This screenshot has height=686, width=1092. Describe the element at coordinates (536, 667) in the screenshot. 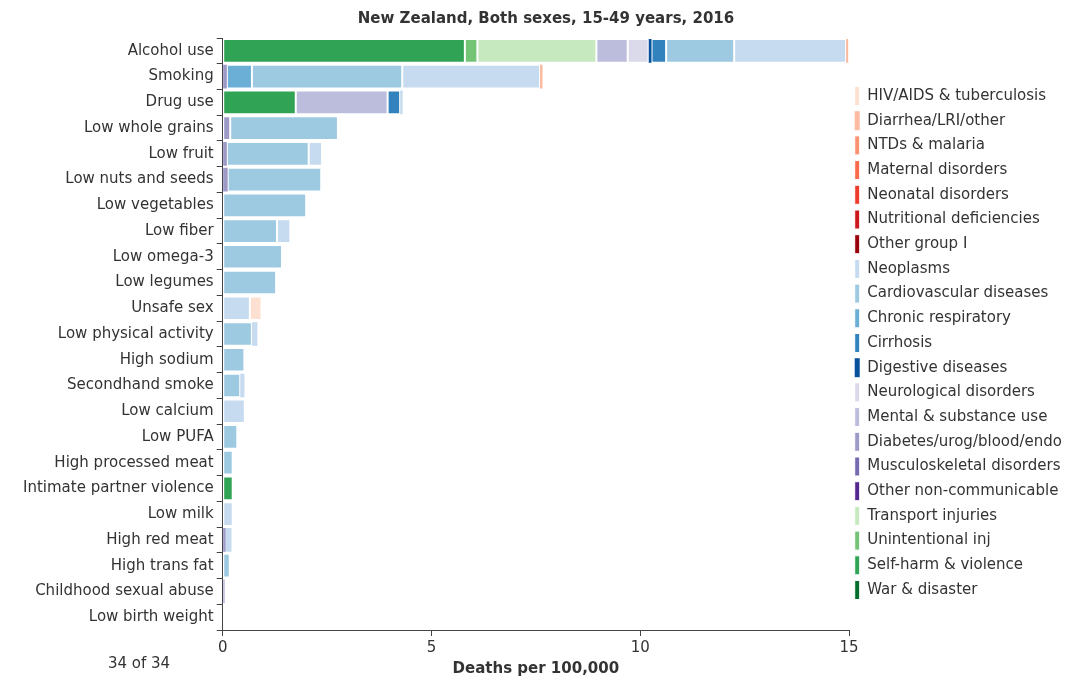

I see `x-axis-title: Deaths per 100,000` at that location.